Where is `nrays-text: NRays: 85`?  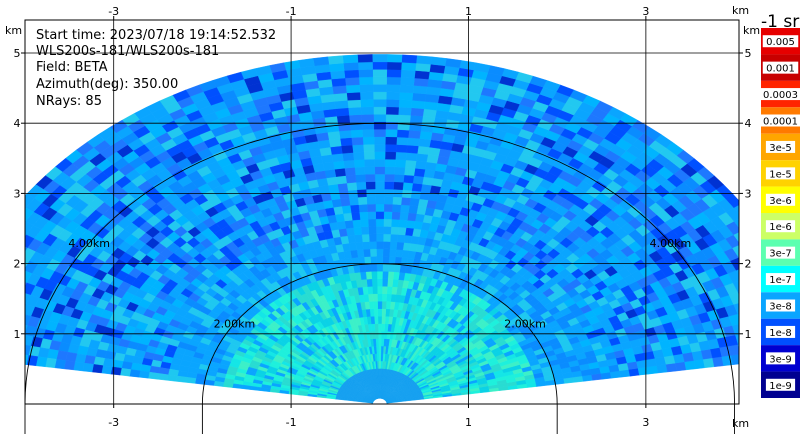 nrays-text: NRays: 85 is located at coordinates (69, 101).